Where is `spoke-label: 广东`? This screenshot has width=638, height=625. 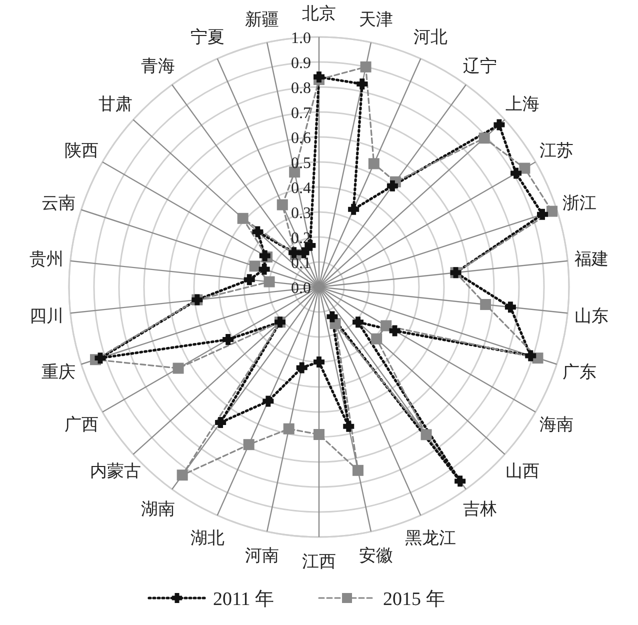
spoke-label: 广东 is located at coordinates (579, 372).